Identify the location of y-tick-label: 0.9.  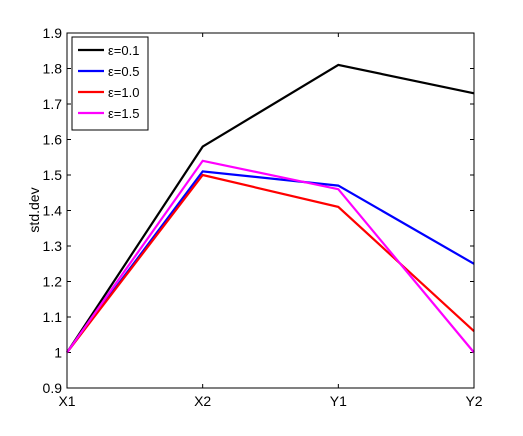
(53, 388).